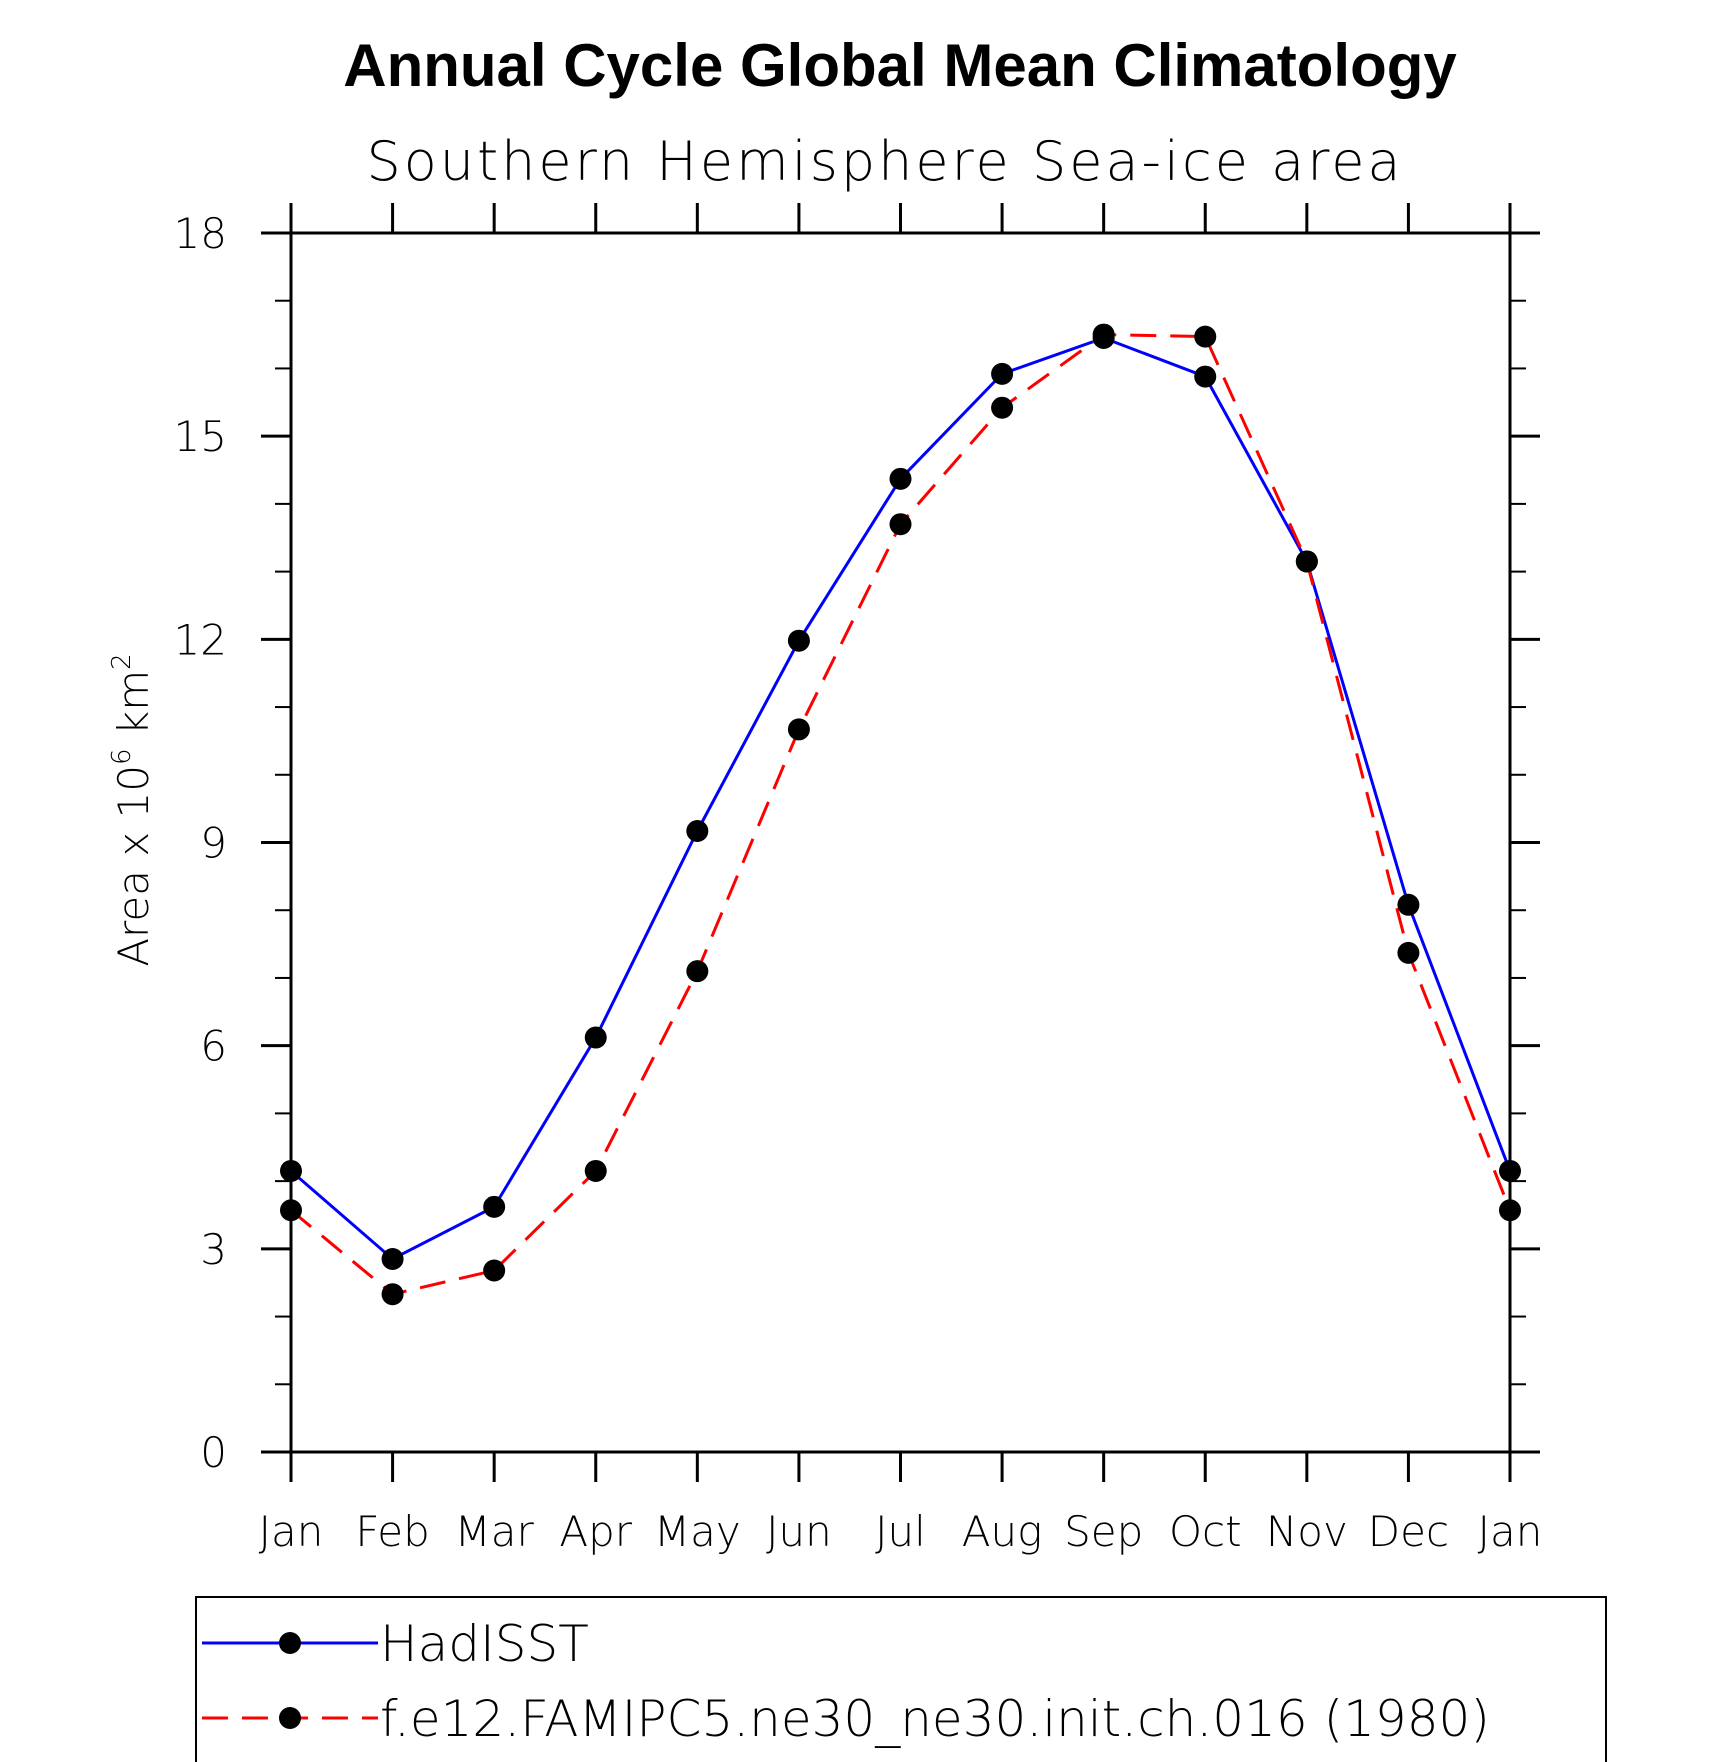 Image resolution: width=1710 pixels, height=1762 pixels. What do you see at coordinates (1307, 1531) in the screenshot?
I see `x-tick-label: Nov` at bounding box center [1307, 1531].